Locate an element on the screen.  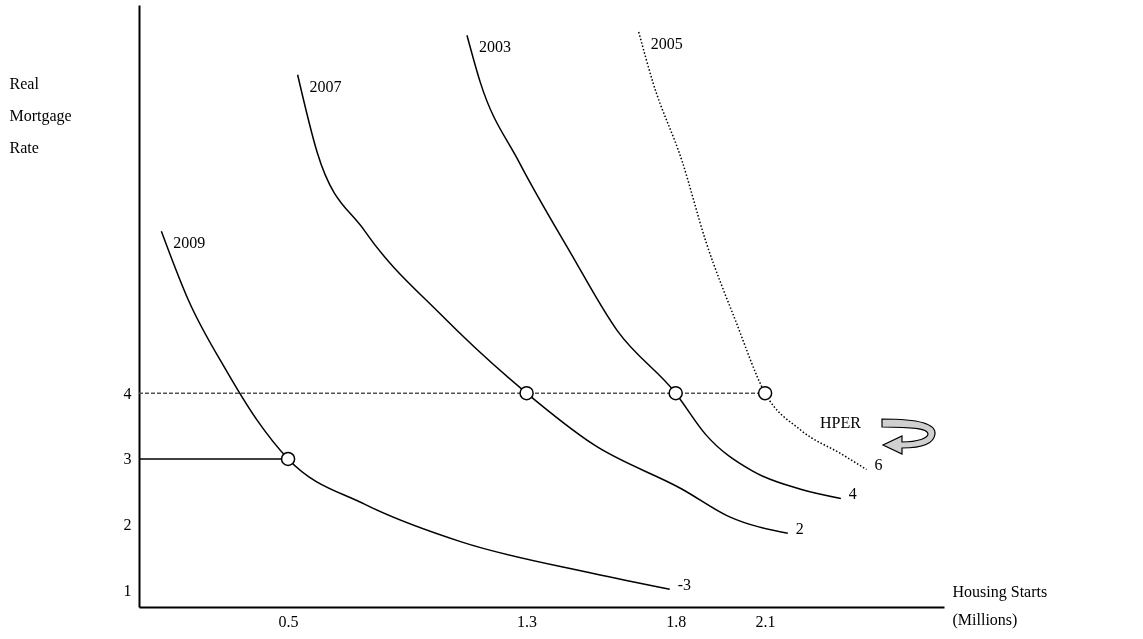
annotation: 4 is located at coordinates (852, 494).